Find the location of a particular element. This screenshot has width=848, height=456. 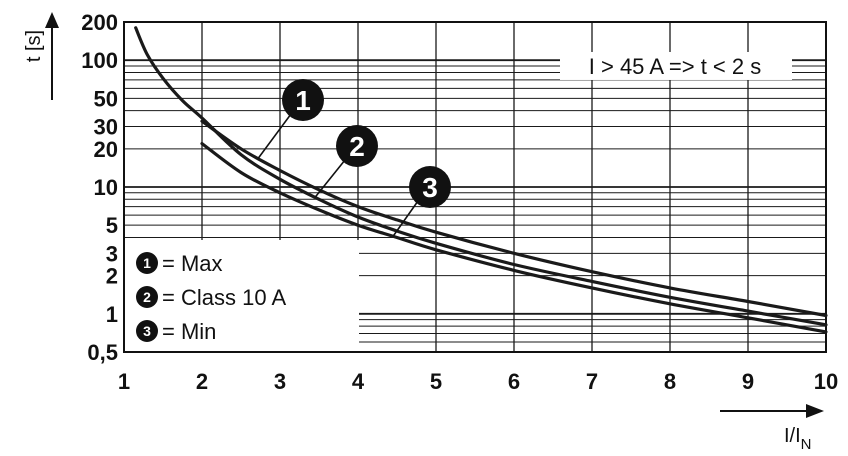

y-tick-label: 100 is located at coordinates (99, 60).